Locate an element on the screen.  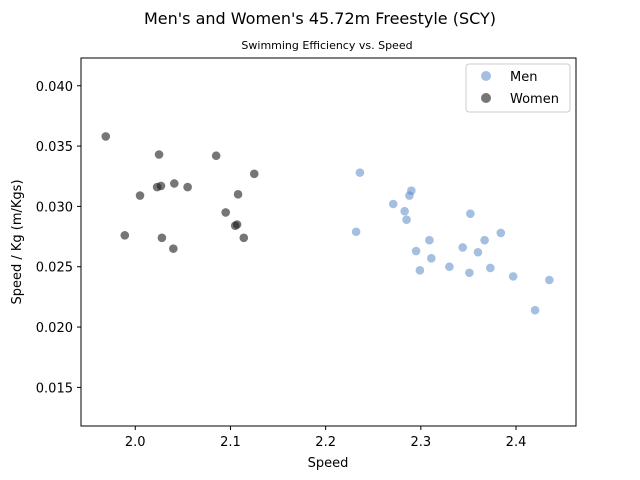
series-men is located at coordinates (452, 241).